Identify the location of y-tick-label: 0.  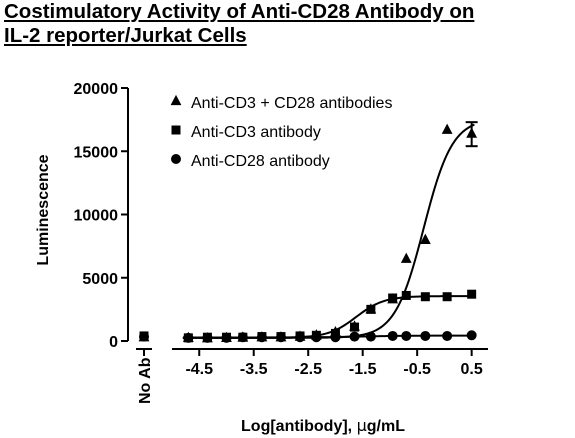
(113, 342).